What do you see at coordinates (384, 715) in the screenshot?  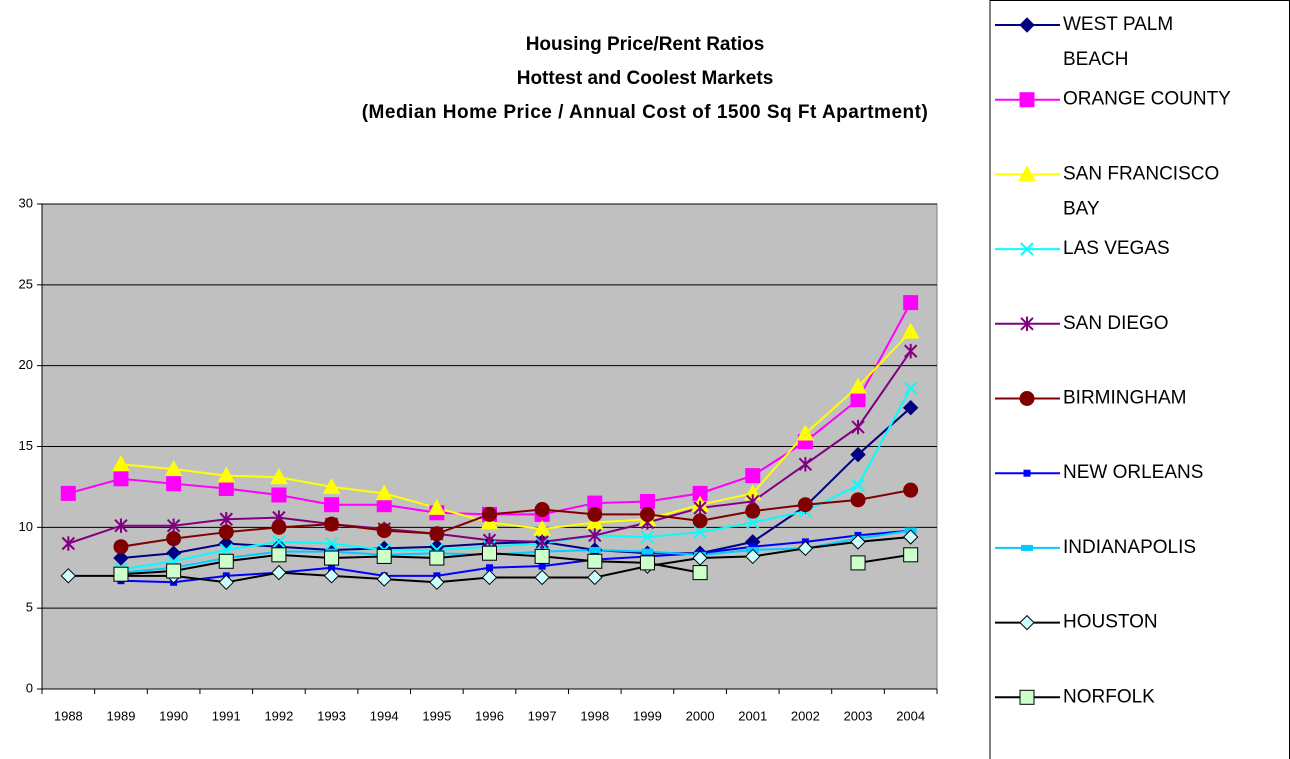 I see `x-tick-label: 1994` at bounding box center [384, 715].